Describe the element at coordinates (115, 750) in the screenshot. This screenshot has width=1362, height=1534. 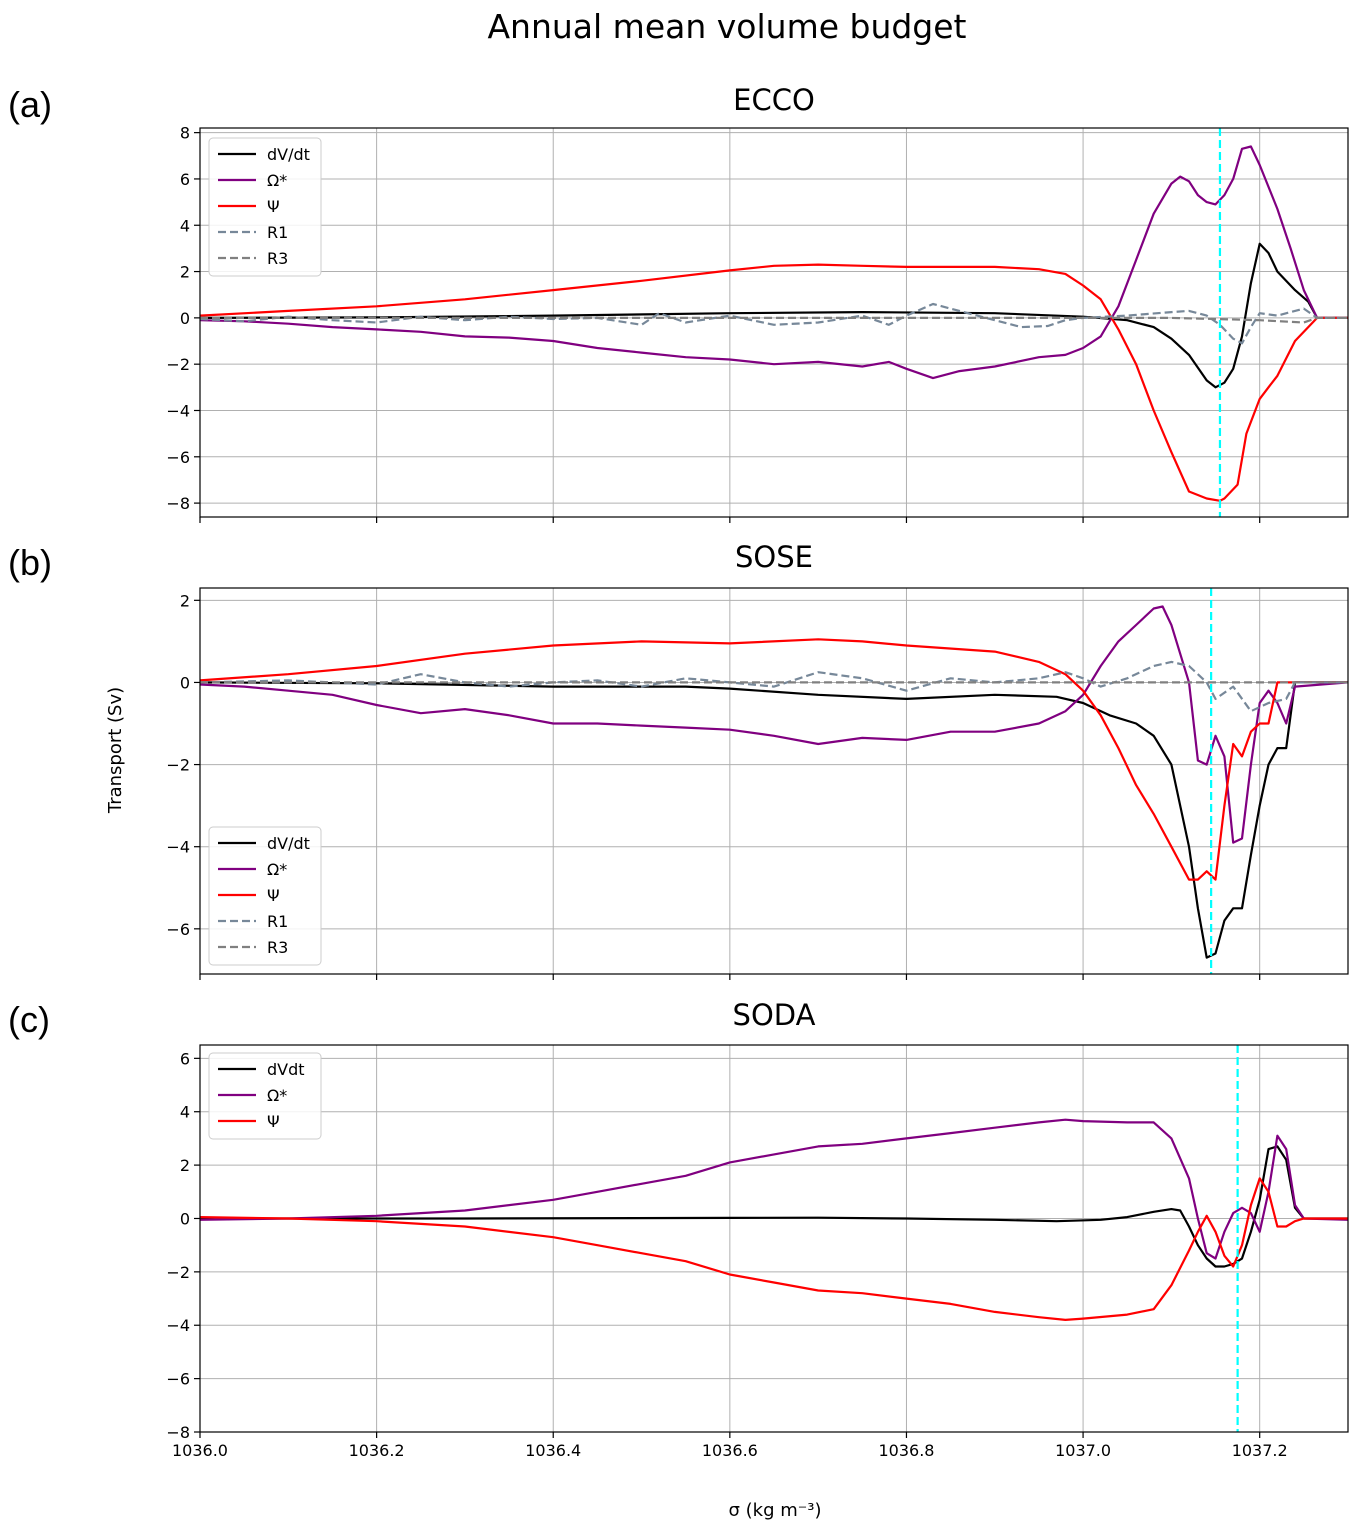
I see `y-axis-label: Transport (Sv)` at that location.